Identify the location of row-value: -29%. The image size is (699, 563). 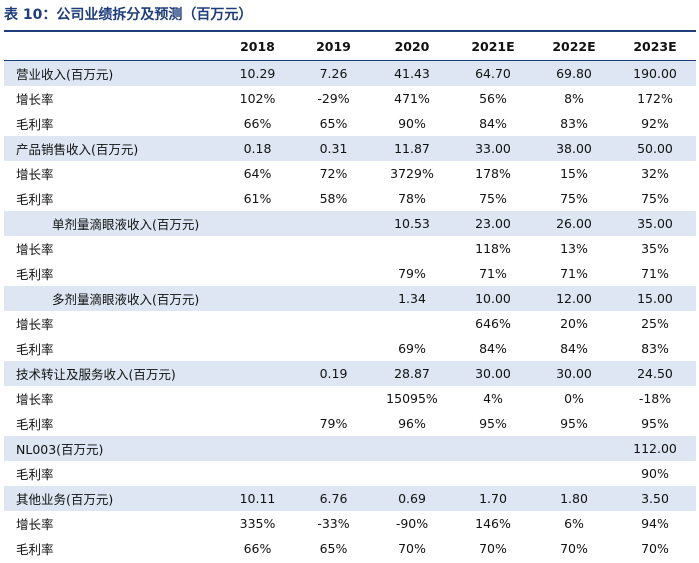
(333, 98).